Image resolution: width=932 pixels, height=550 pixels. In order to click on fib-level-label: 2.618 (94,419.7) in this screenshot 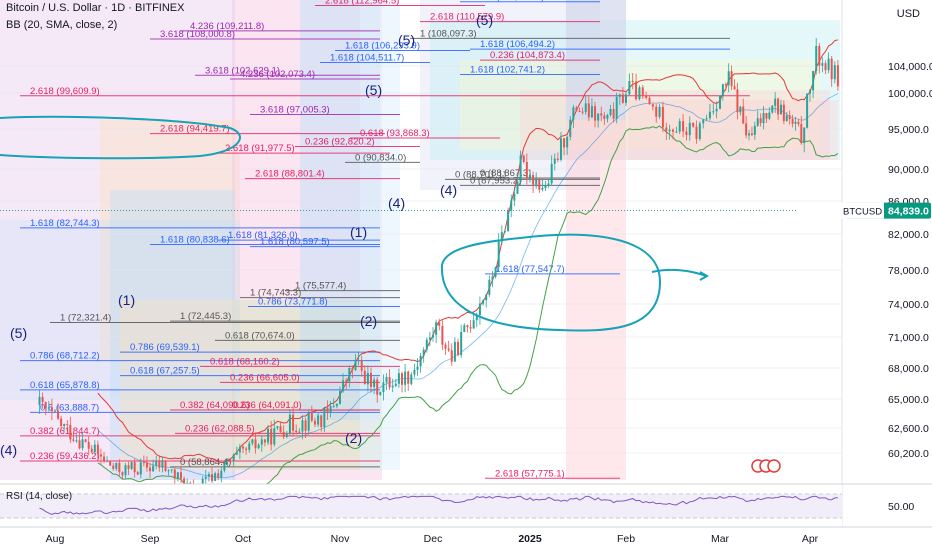, I will do `click(195, 129)`.